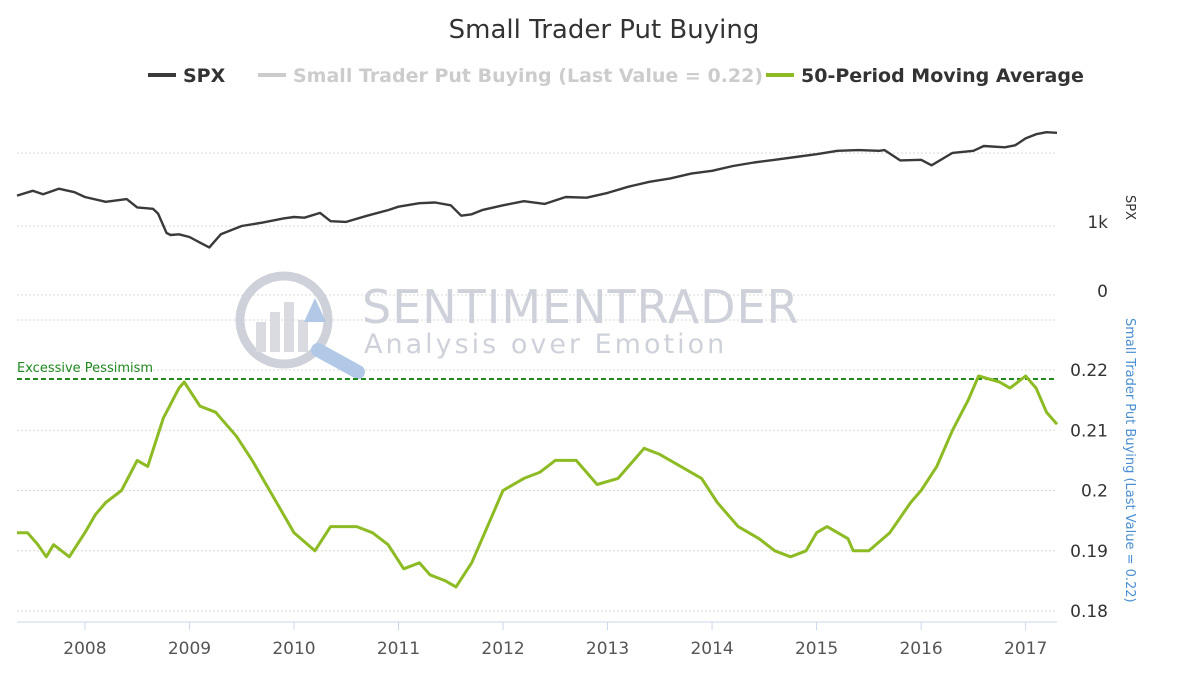  Describe the element at coordinates (315, 310) in the screenshot. I see `watermark-arrow-icon` at that location.